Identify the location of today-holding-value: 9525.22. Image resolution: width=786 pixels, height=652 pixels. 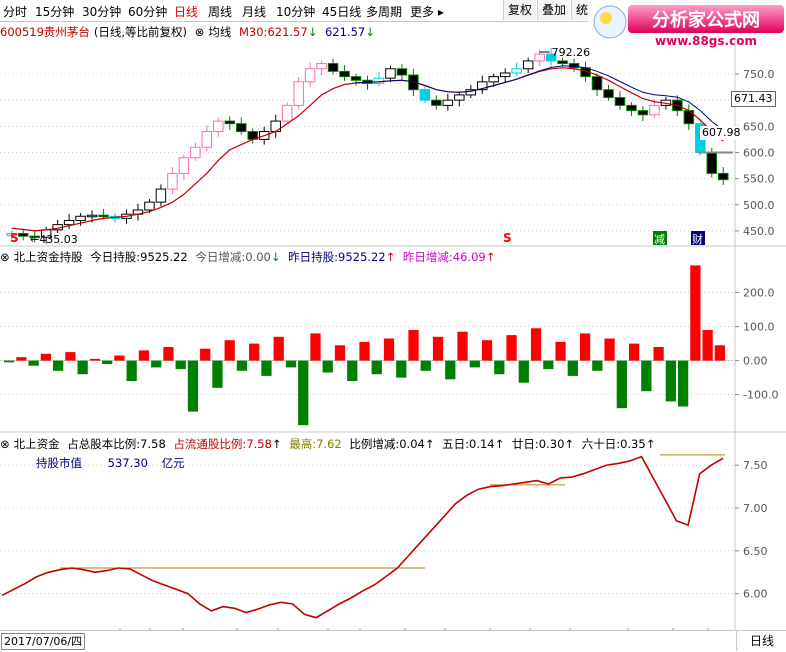
(164, 257).